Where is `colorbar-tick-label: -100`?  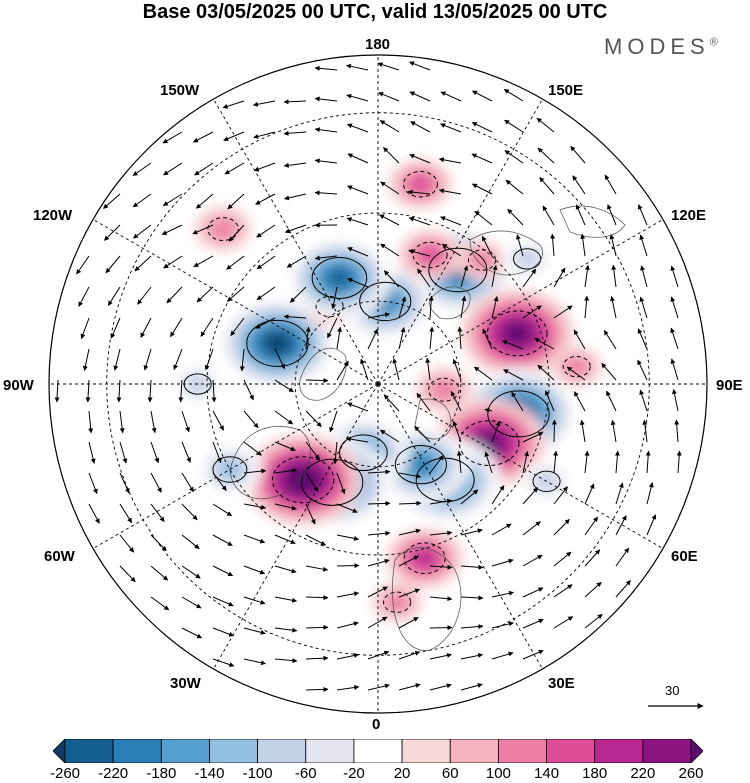 colorbar-tick-label: -100 is located at coordinates (257, 773).